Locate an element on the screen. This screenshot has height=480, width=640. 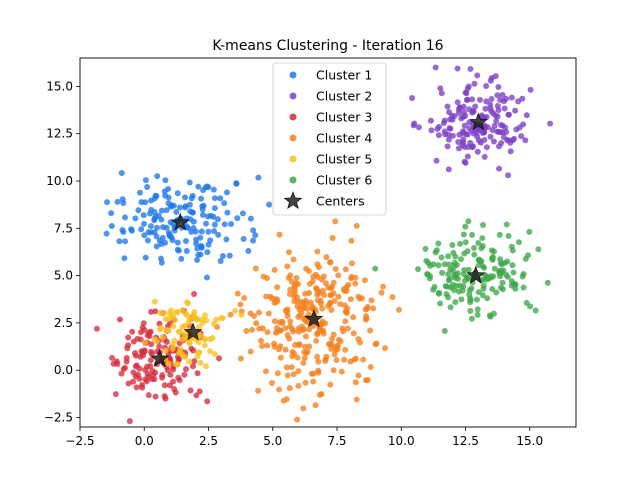
y-tick-label: 7.5 is located at coordinates (63, 228).